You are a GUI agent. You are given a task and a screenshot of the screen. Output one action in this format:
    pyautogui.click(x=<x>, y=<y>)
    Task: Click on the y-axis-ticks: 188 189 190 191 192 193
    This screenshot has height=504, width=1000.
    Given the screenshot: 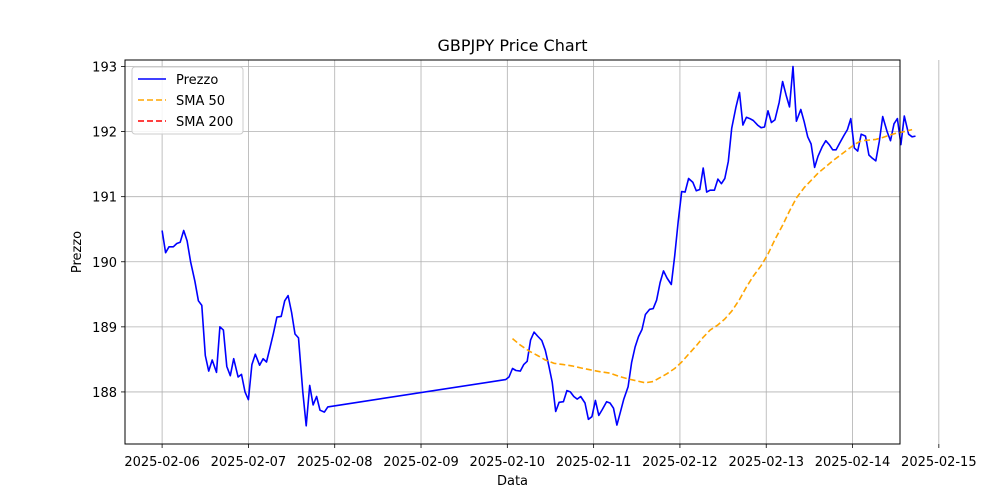 What is the action you would take?
    pyautogui.click(x=108, y=231)
    